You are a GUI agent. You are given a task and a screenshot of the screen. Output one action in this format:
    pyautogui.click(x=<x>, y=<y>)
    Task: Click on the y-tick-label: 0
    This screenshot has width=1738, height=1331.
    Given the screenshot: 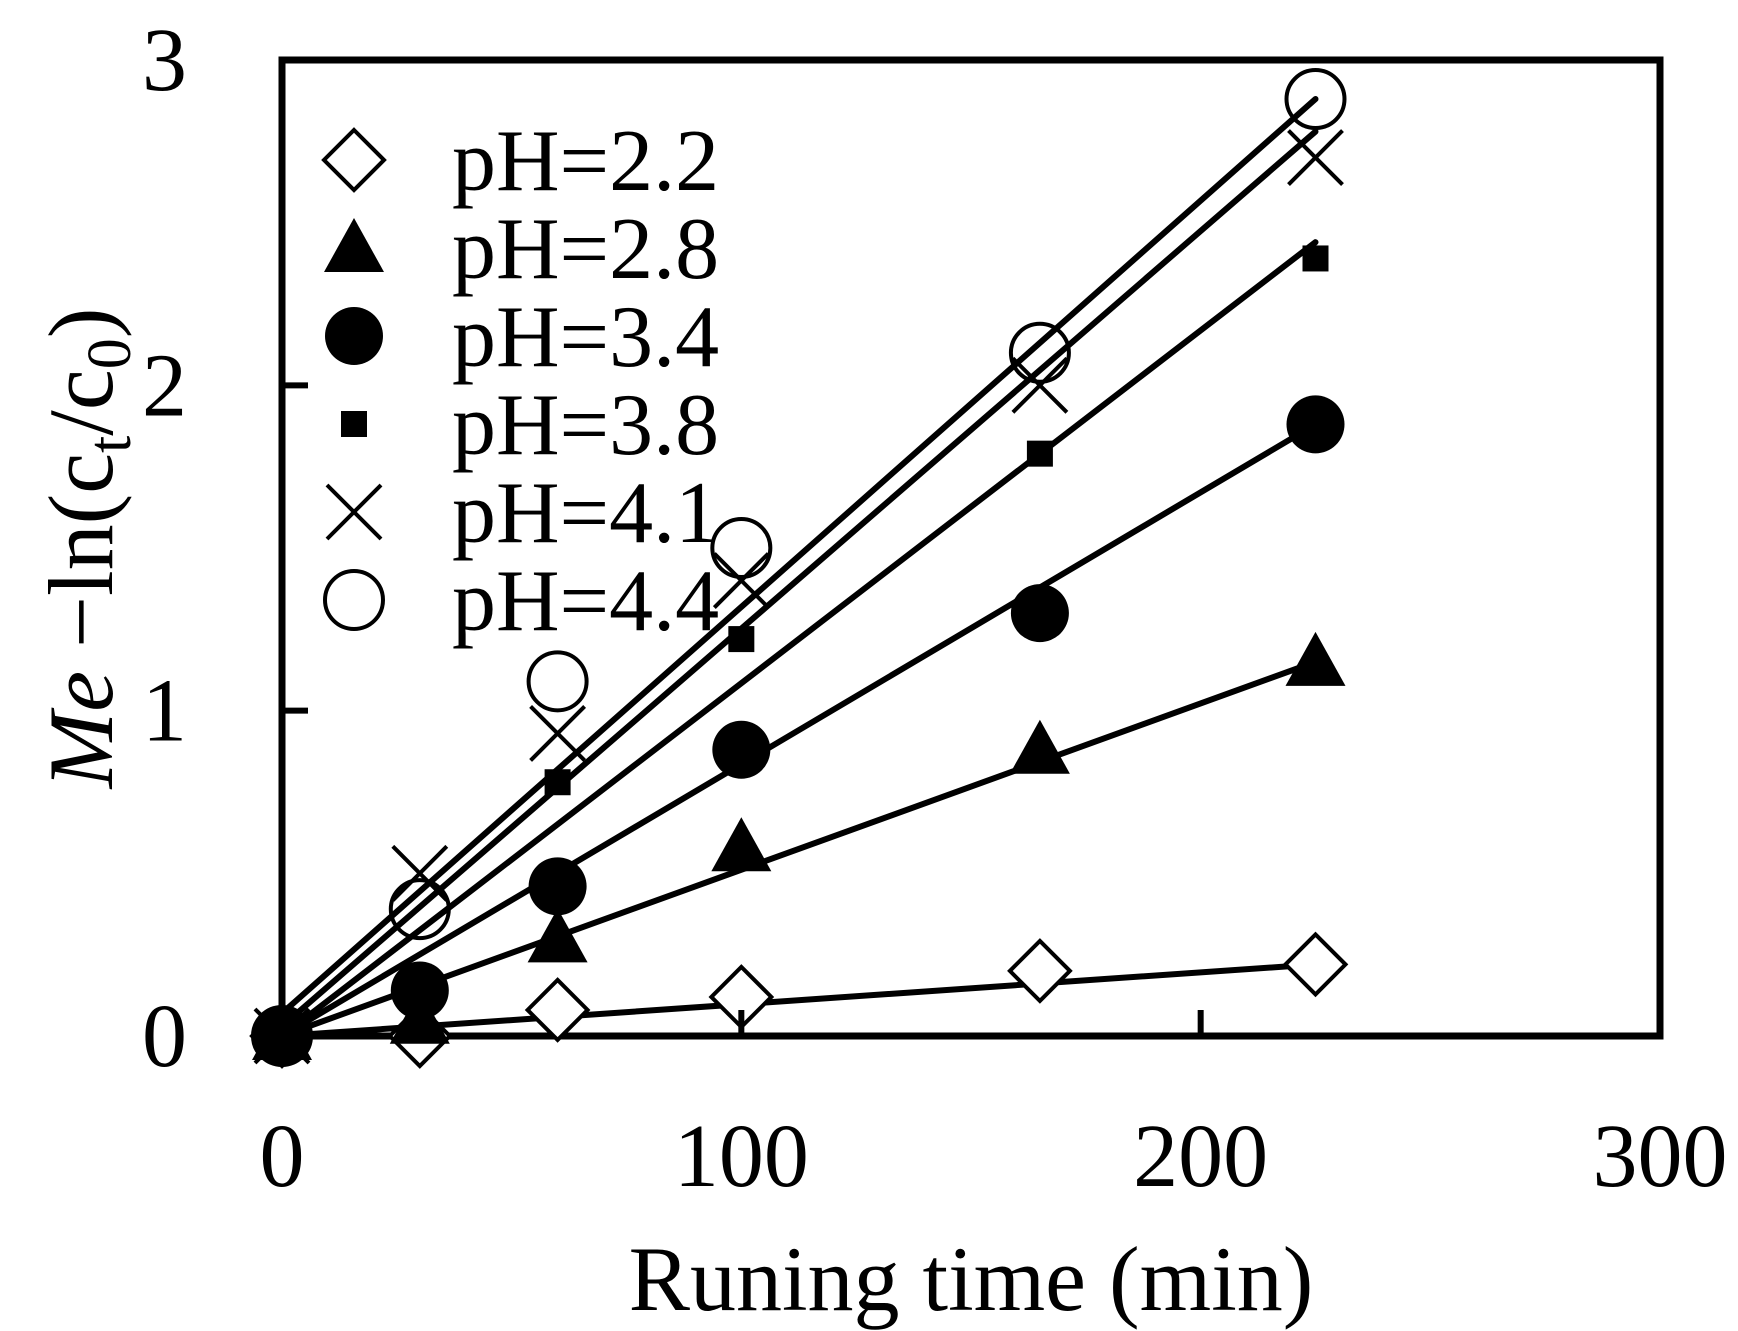 What is the action you would take?
    pyautogui.click(x=164, y=1036)
    